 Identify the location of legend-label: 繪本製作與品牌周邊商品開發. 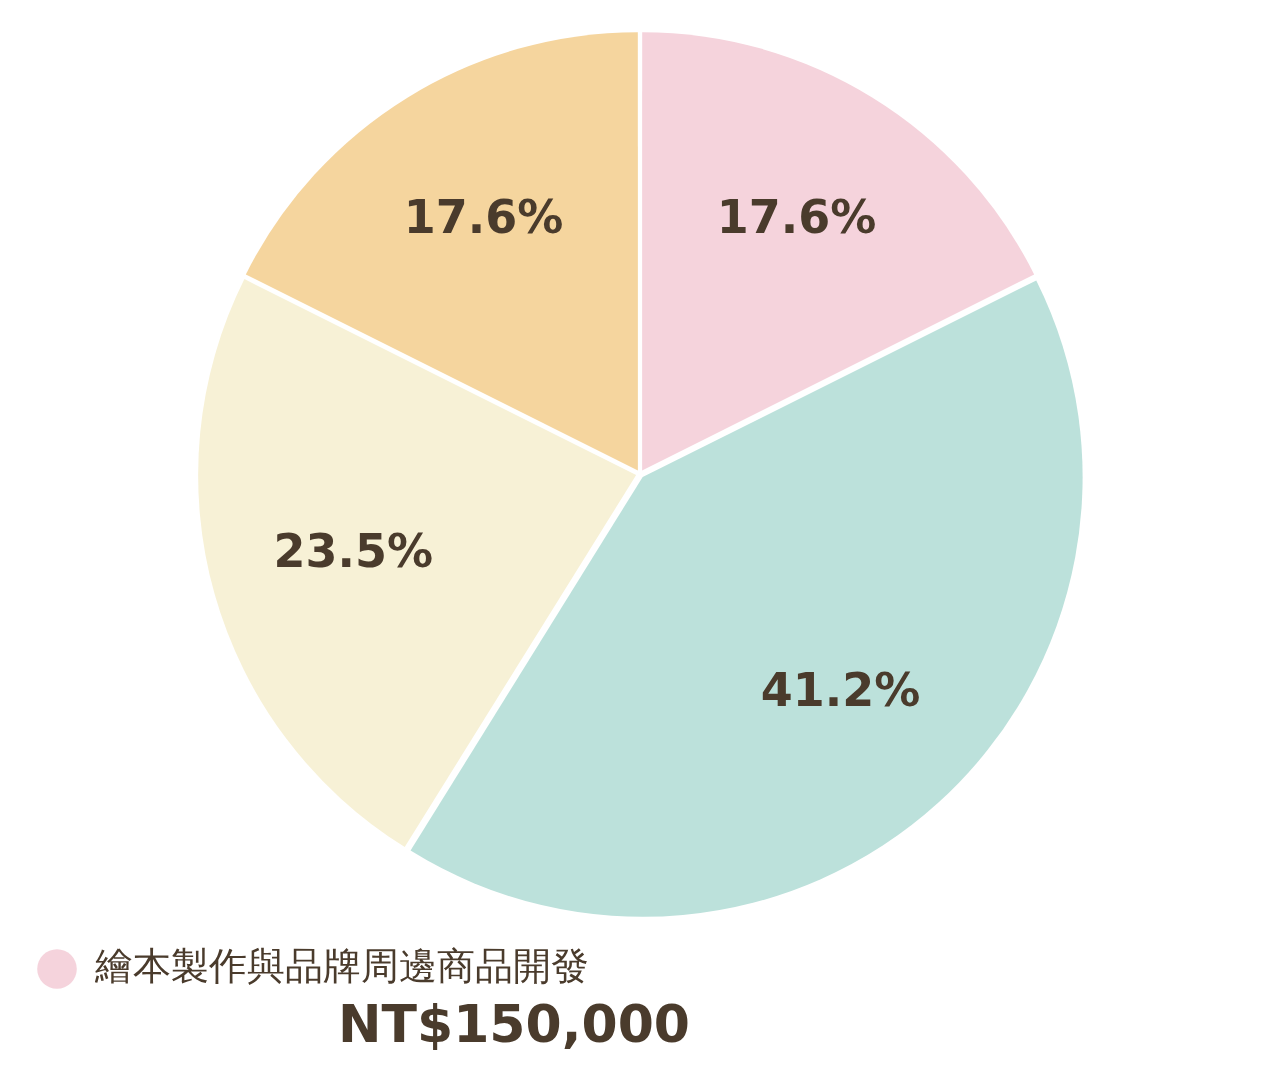
(341, 965).